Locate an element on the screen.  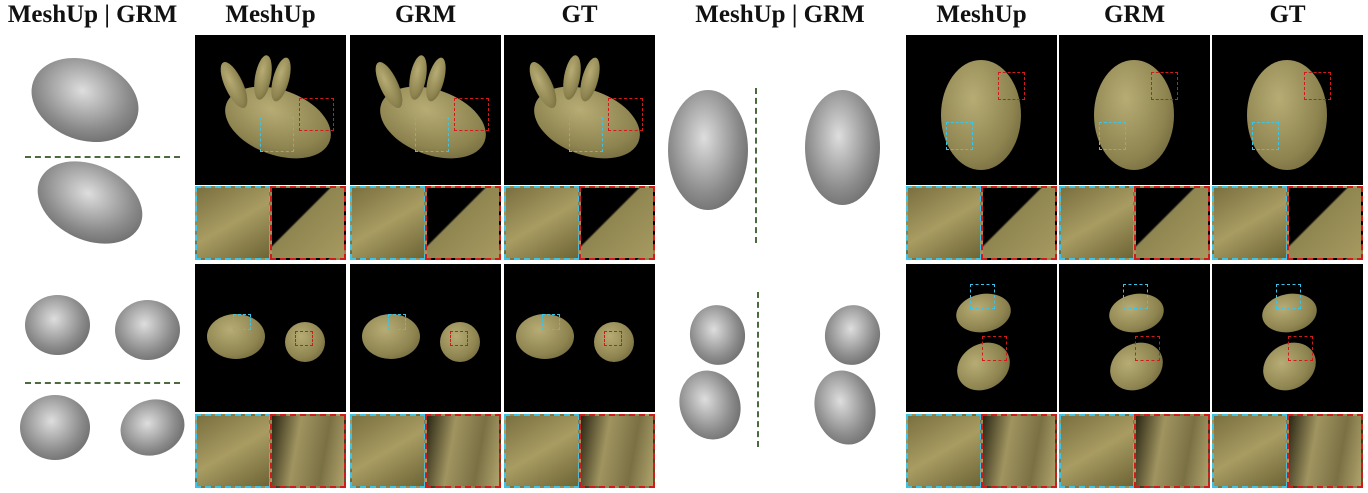
header-right-grm: GRM is located at coordinates (1134, 14).